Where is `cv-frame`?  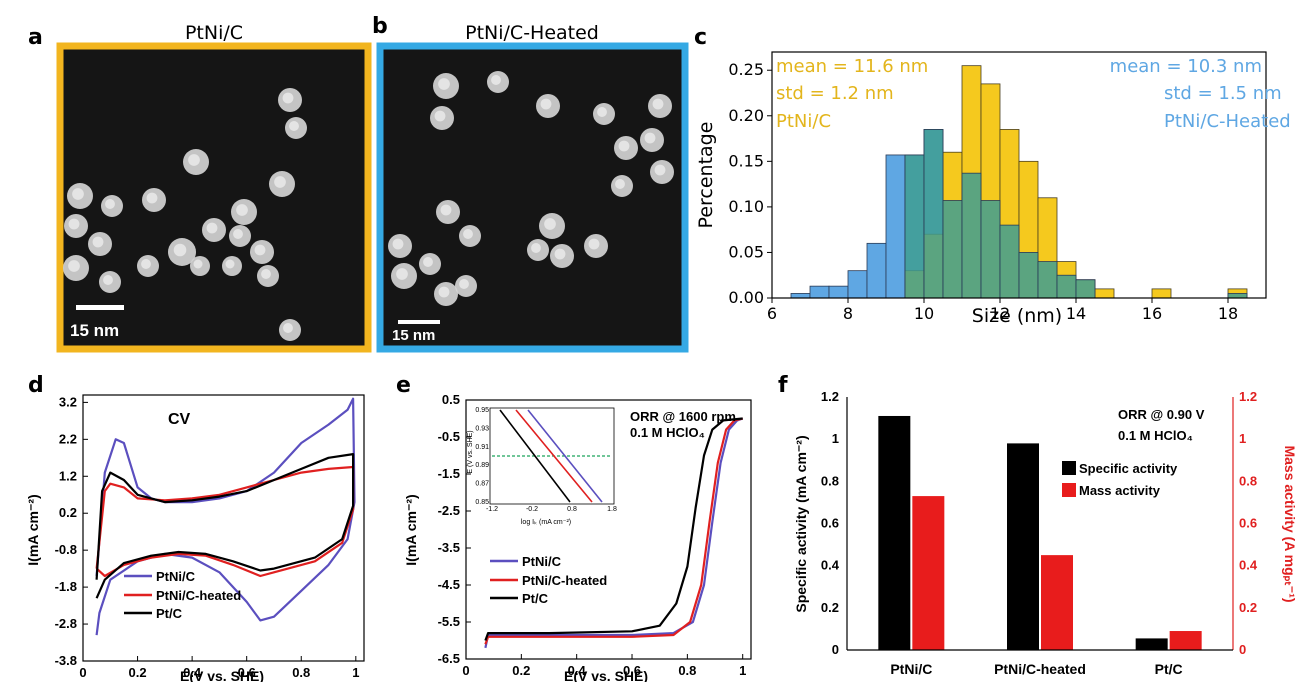
cv-frame is located at coordinates (223, 528).